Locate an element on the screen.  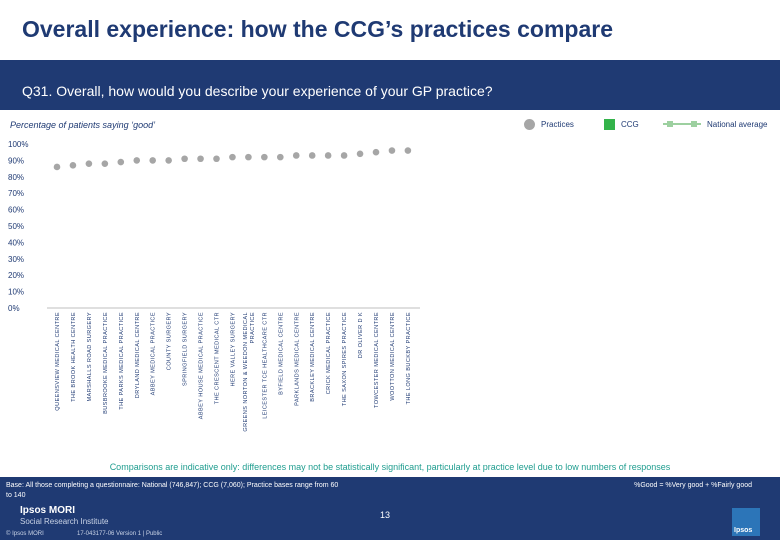
x-tick-label: THE SAXON SPIRES PRACTICE is located at coordinates (345, 359).